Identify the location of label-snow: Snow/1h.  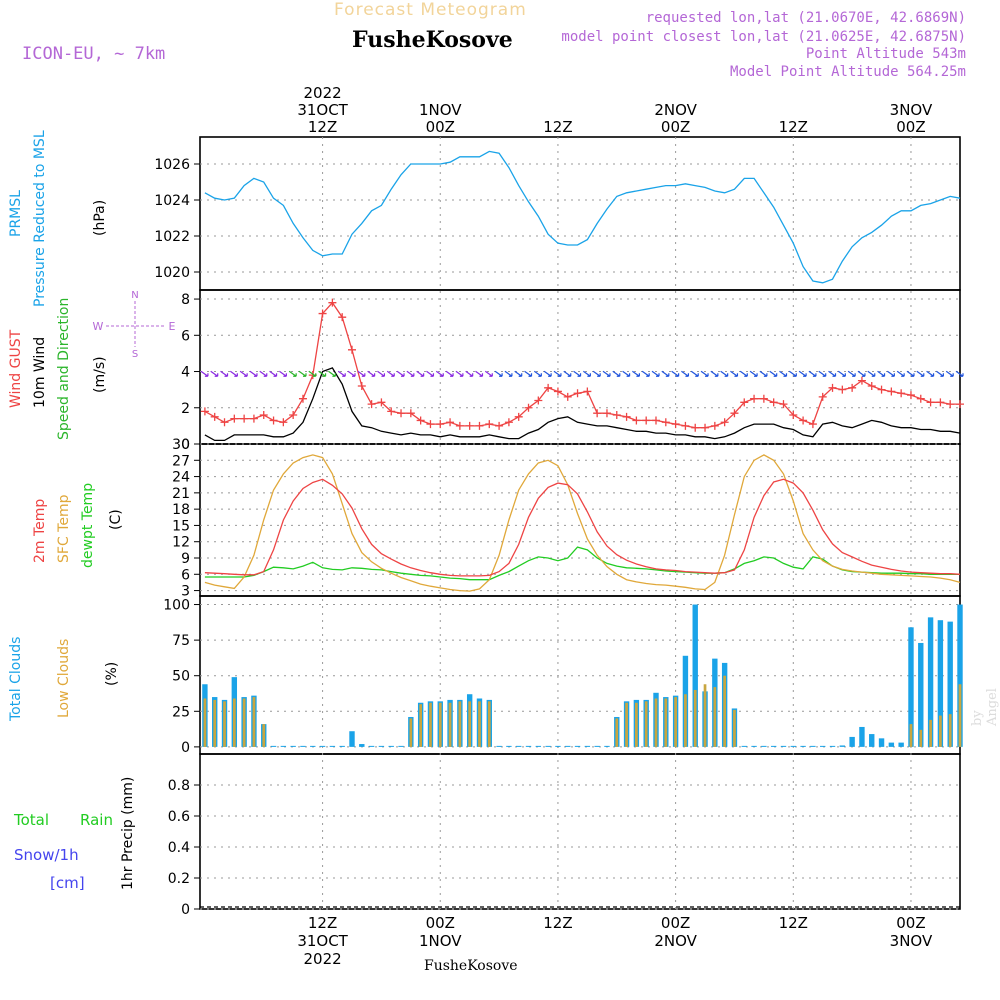
(46, 855).